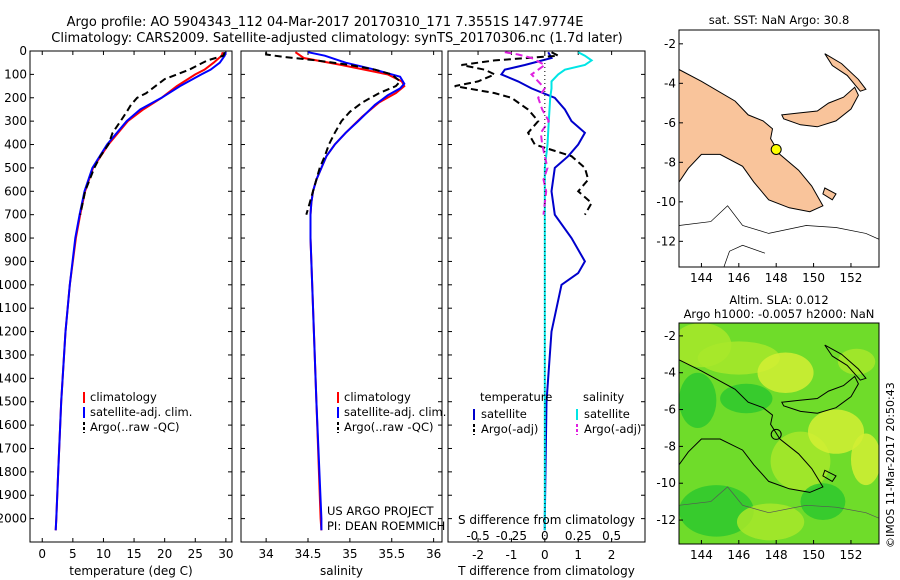 This screenshot has height=580, width=900. I want to click on sst-map-ytick-label: -10, so click(666, 202).